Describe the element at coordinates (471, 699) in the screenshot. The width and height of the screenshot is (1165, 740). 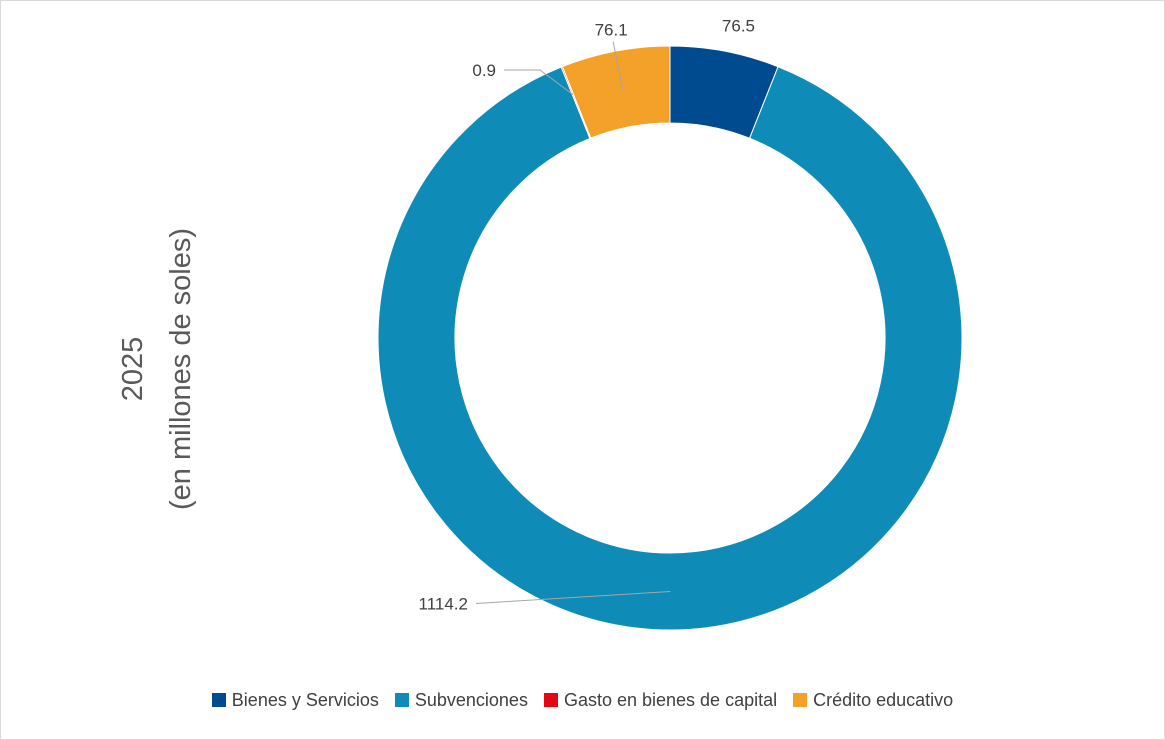
I see `legend-label-subvenciones: Subvenciones` at that location.